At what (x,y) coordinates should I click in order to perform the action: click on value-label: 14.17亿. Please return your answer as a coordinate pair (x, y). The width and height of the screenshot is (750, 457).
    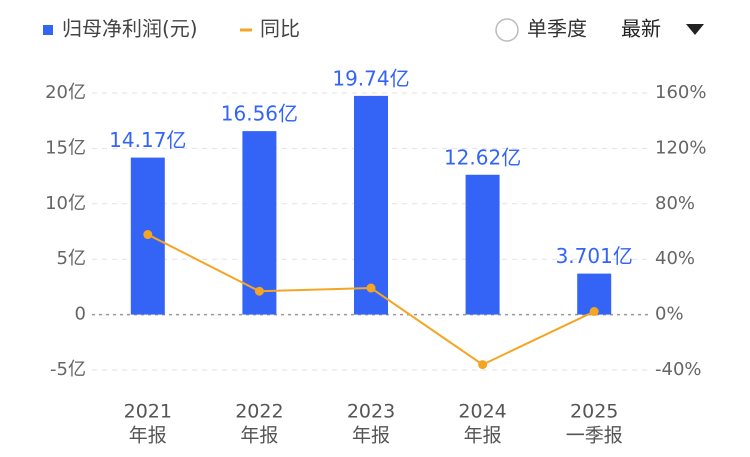
    Looking at the image, I should click on (147, 140).